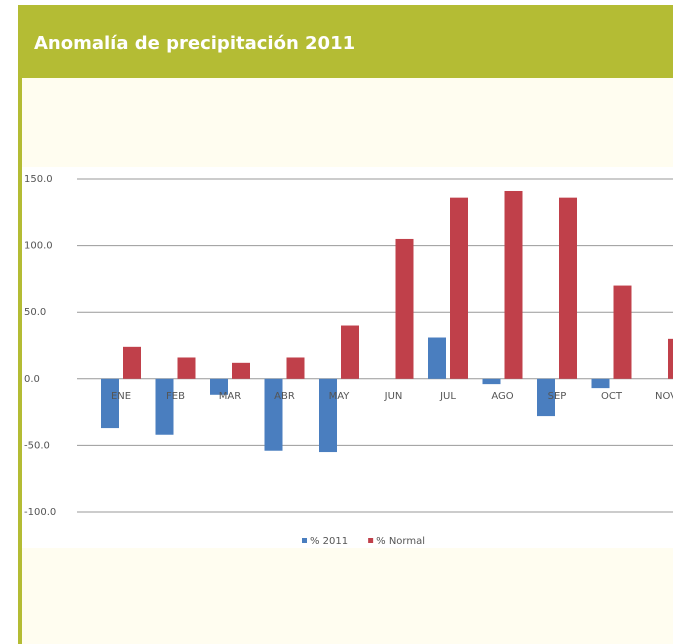 The height and width of the screenshot is (644, 673). Describe the element at coordinates (329, 541) in the screenshot. I see `legend-label: % 2011` at that location.